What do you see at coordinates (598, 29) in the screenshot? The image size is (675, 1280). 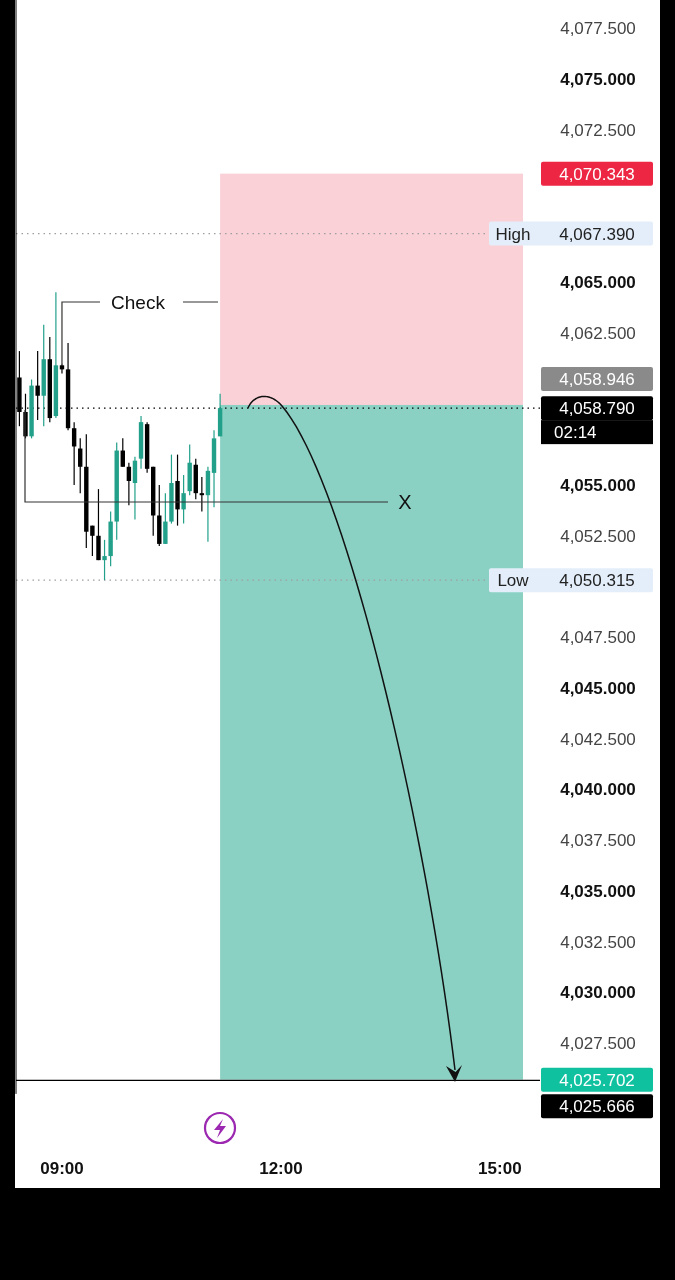 I see `y-tick-label: 4,077.500` at bounding box center [598, 29].